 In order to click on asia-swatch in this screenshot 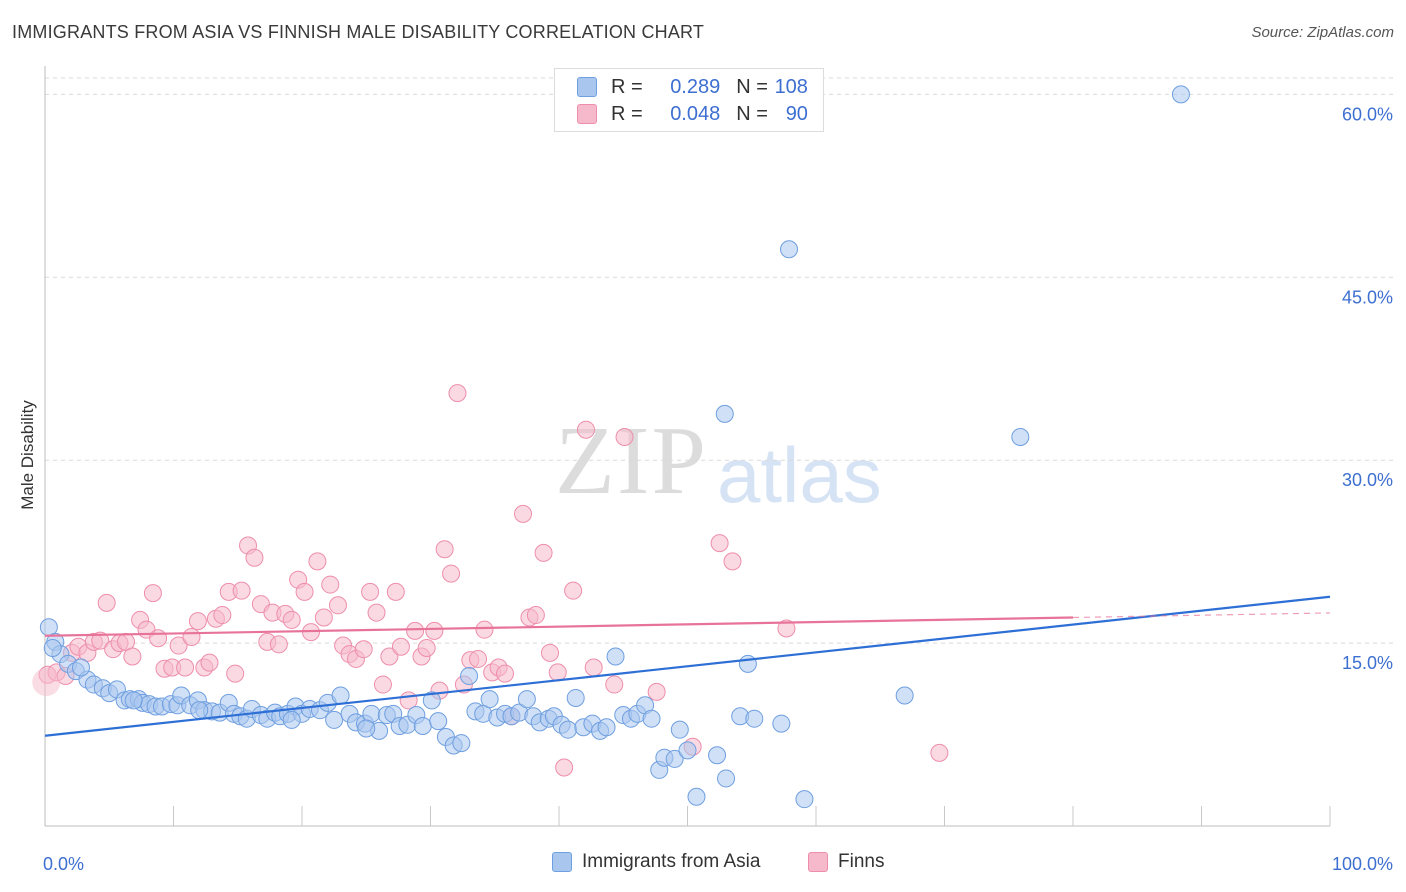, I will do `click(587, 87)`.